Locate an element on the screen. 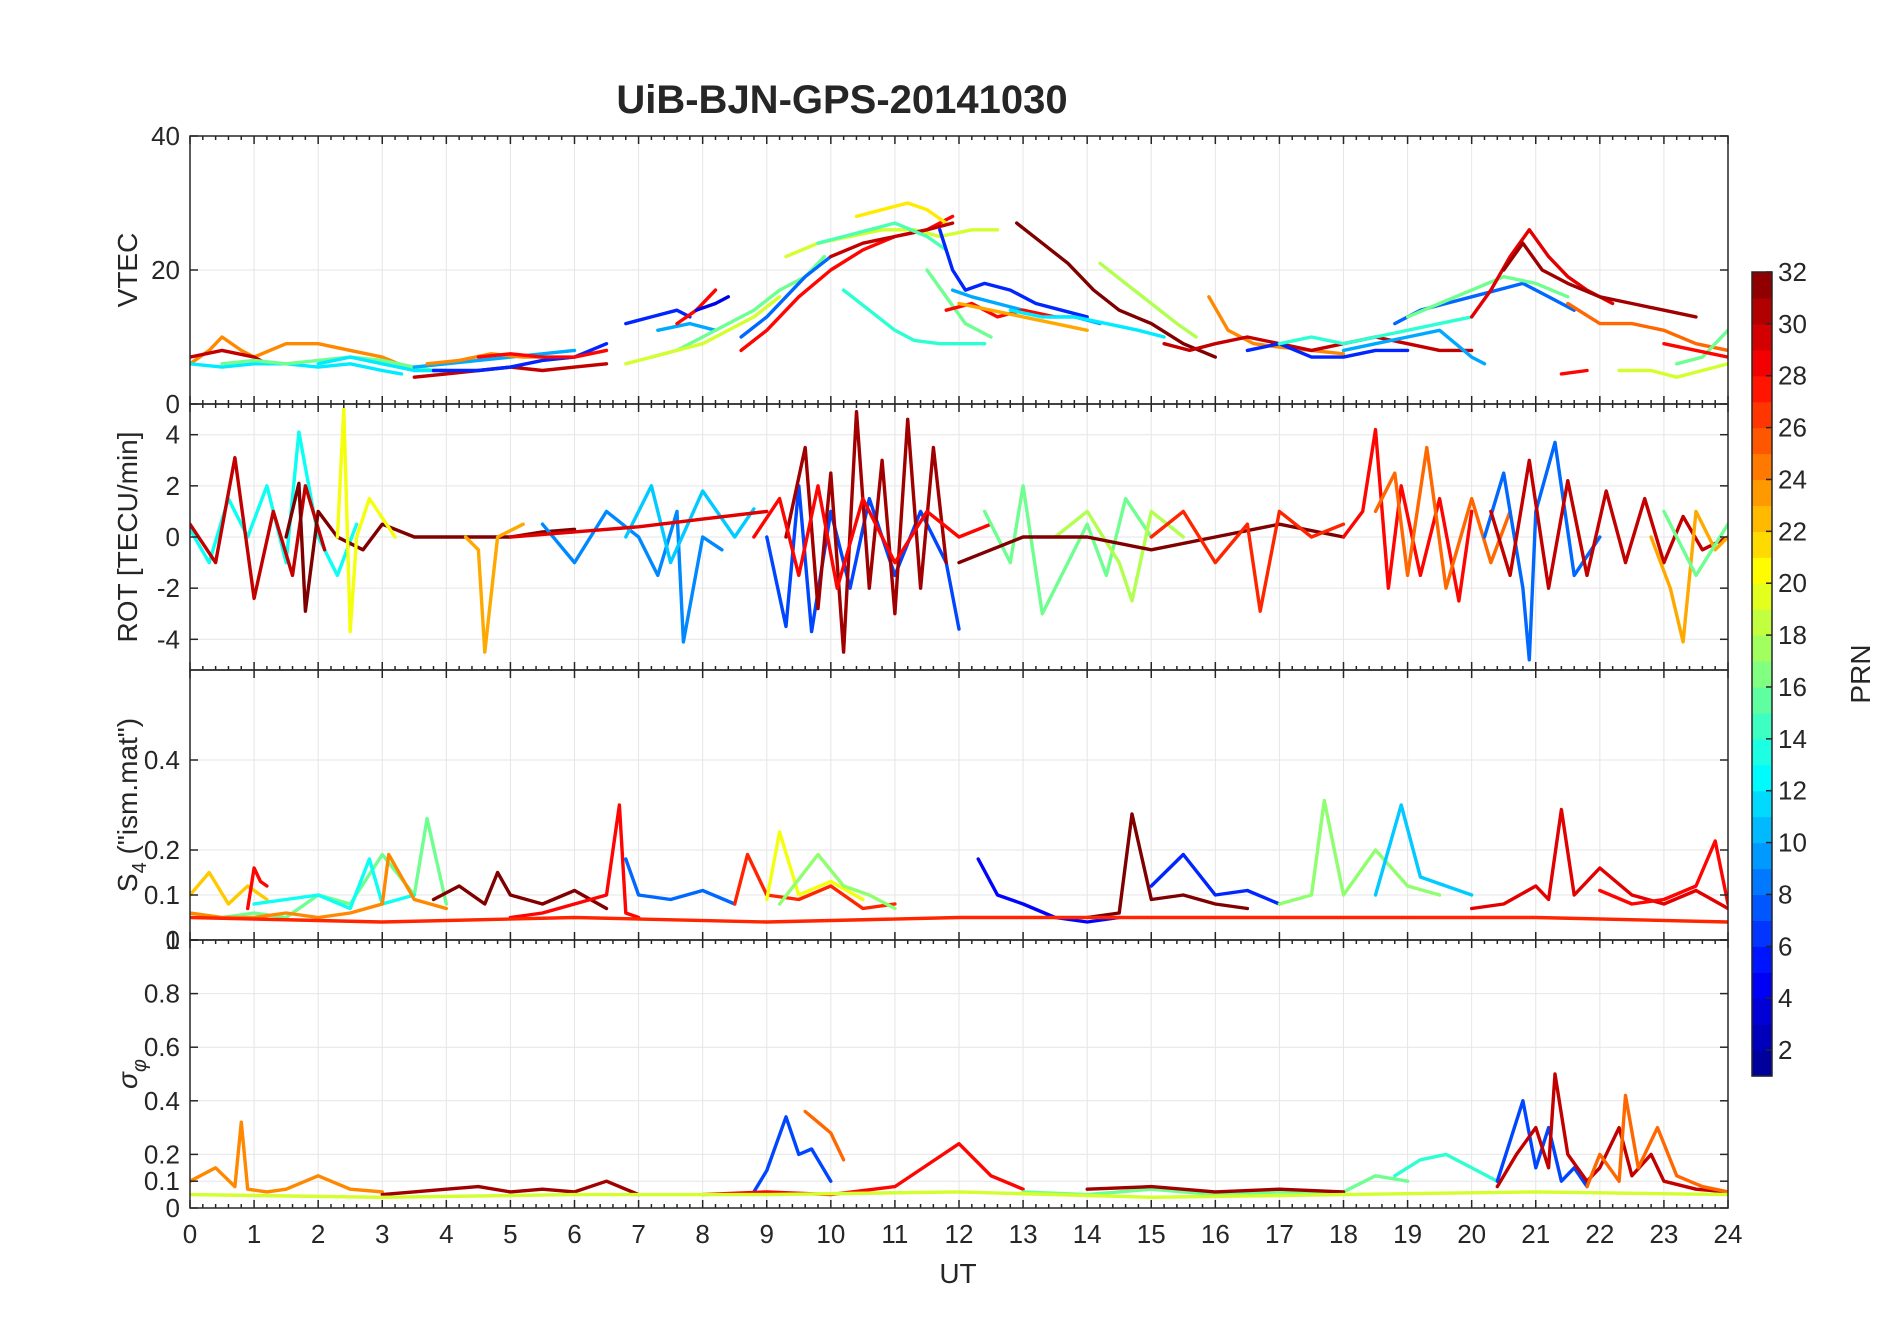 Image resolution: width=1902 pixels, height=1330 pixels. x-tick-label: 1 is located at coordinates (254, 1234).